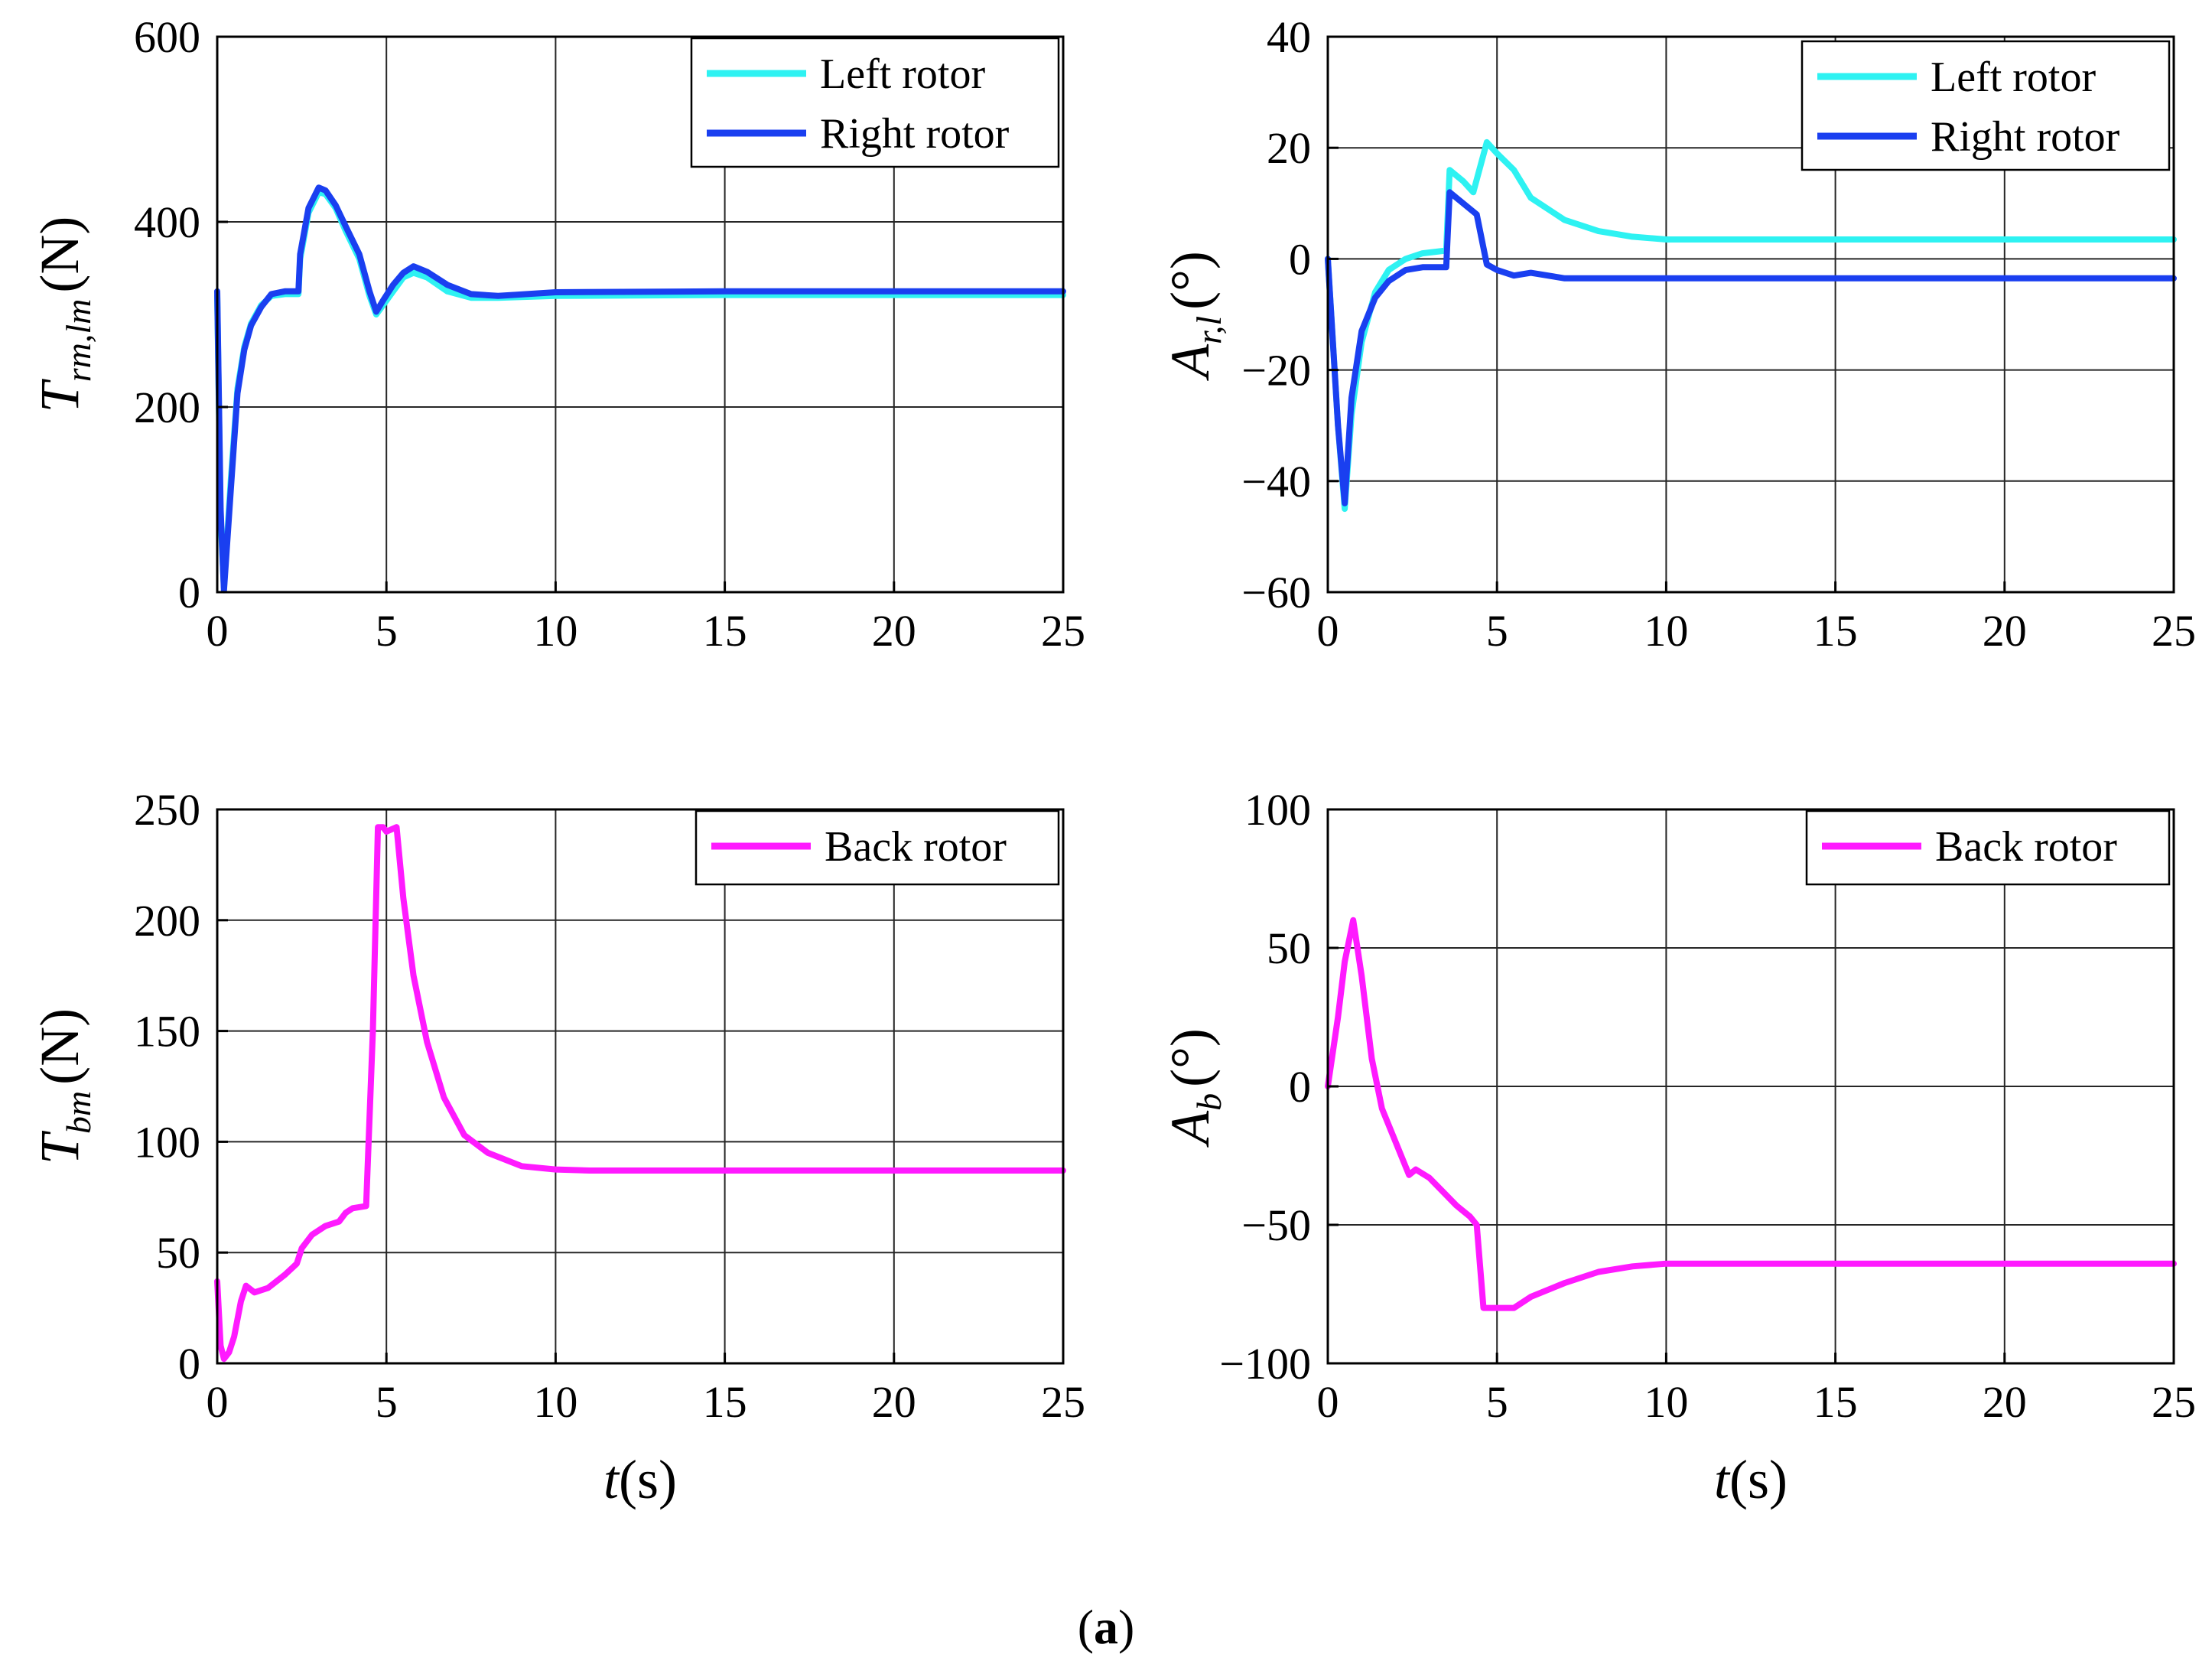 The image size is (2212, 1677). What do you see at coordinates (167, 37) in the screenshot?
I see `y-tick-label: 600` at bounding box center [167, 37].